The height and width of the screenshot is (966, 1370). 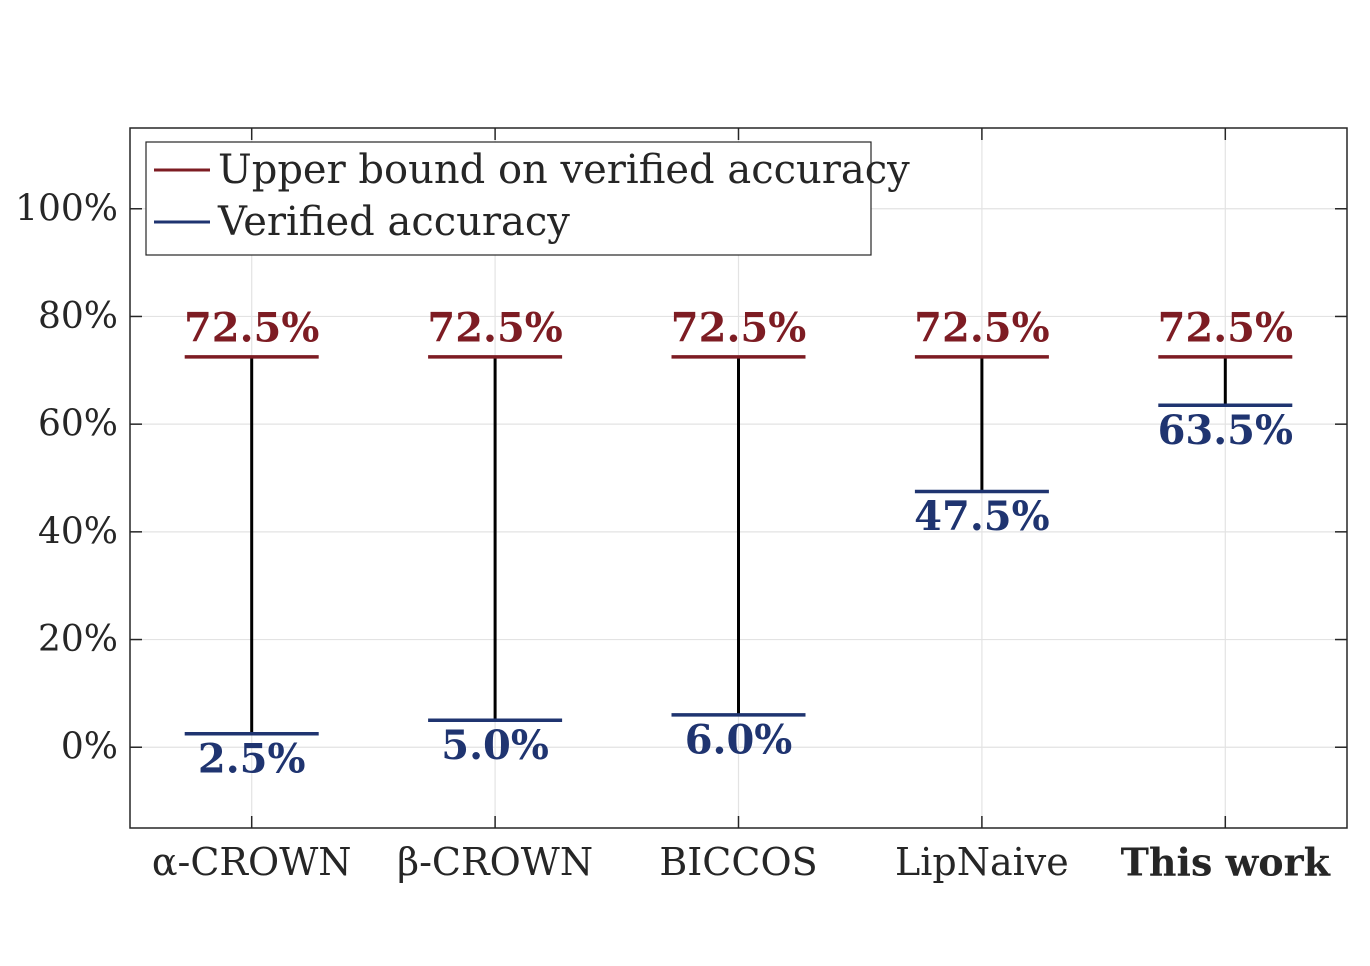 I want to click on y-tick-label: 100%, so click(x=66, y=208).